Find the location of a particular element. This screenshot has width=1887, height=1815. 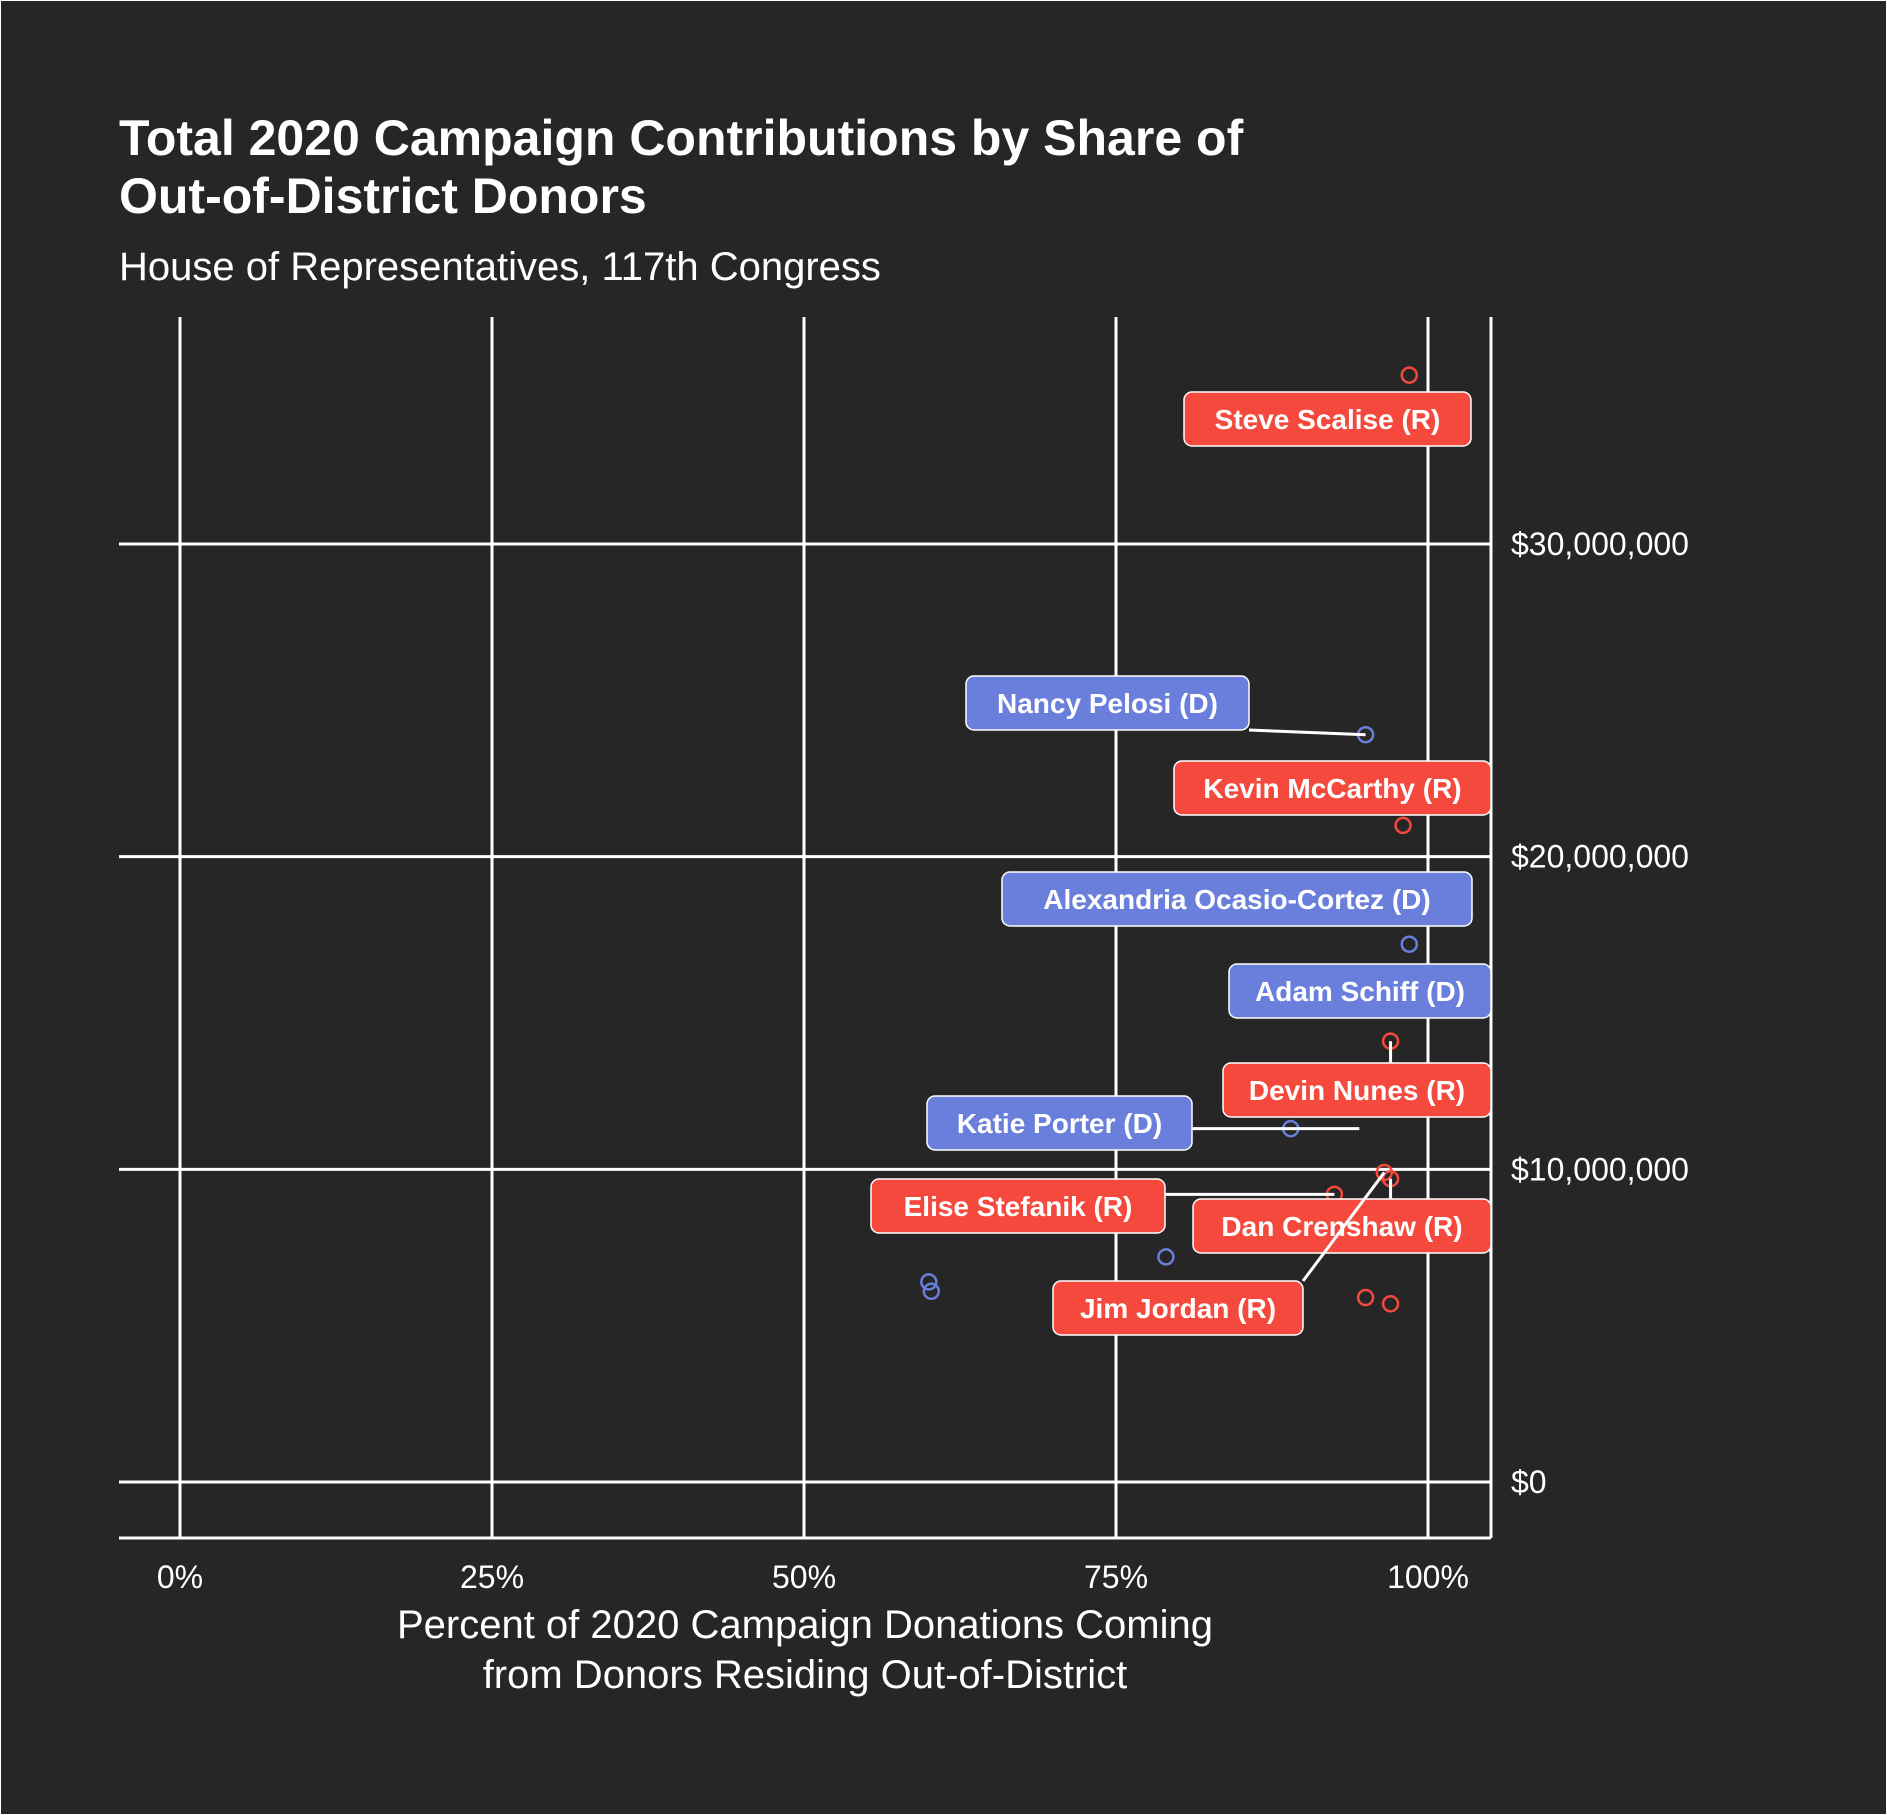

x-axis-label-line-2: from Donors Residing Out-of-District is located at coordinates (805, 1675).